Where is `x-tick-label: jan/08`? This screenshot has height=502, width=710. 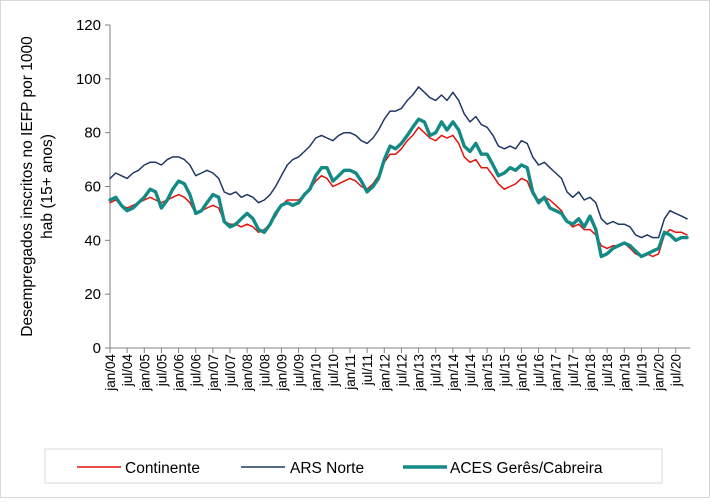
x-tick-label: jan/08 is located at coordinates (247, 373).